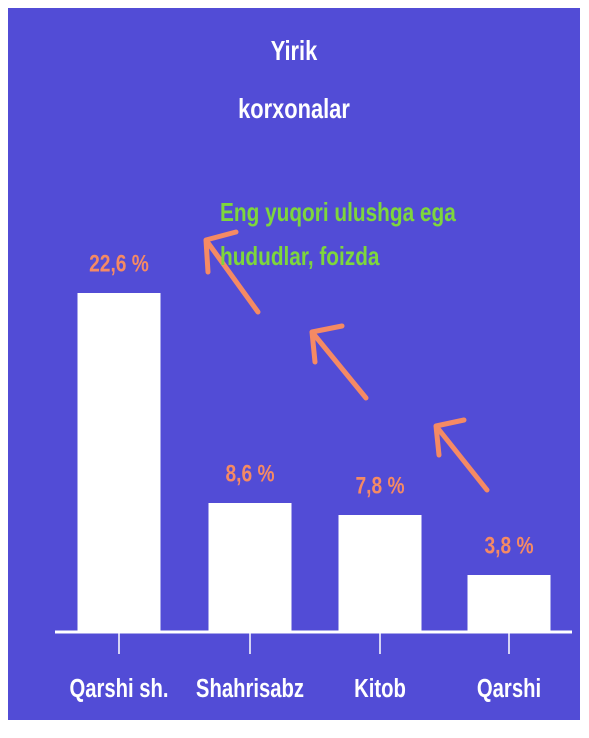  I want to click on x-tick-label: Shahrisabz, so click(250, 687).